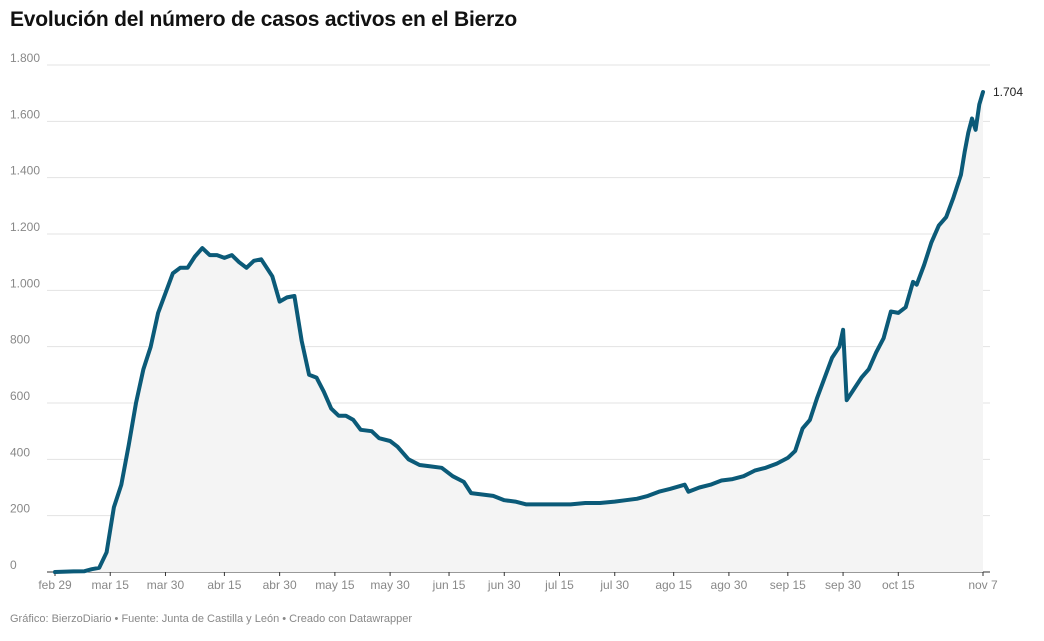  I want to click on x-tick-label: mar 15, so click(111, 585).